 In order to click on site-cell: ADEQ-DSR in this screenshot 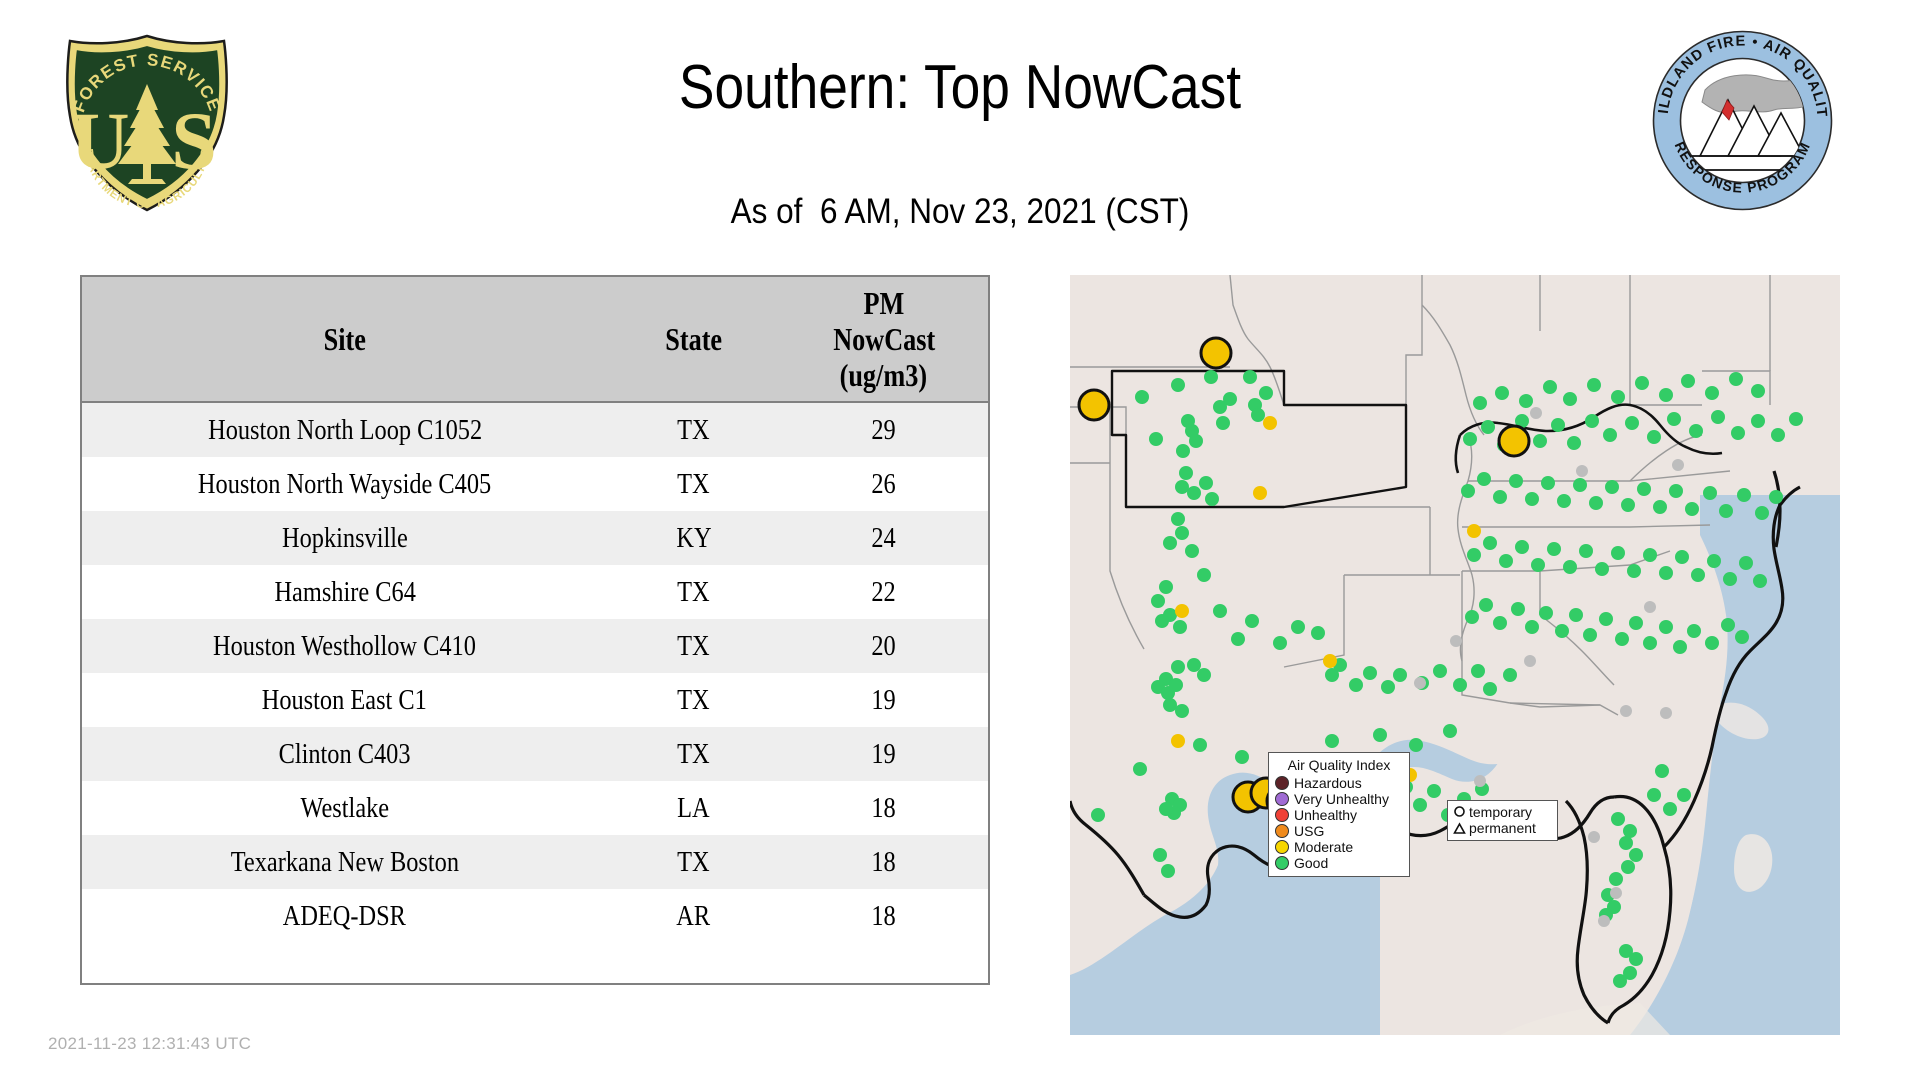, I will do `click(344, 916)`.